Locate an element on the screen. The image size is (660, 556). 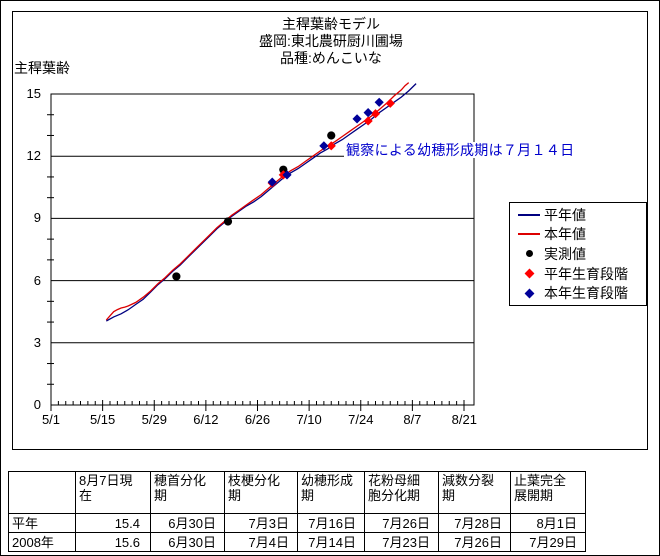
line-sample-blue-icon is located at coordinates (529, 214).